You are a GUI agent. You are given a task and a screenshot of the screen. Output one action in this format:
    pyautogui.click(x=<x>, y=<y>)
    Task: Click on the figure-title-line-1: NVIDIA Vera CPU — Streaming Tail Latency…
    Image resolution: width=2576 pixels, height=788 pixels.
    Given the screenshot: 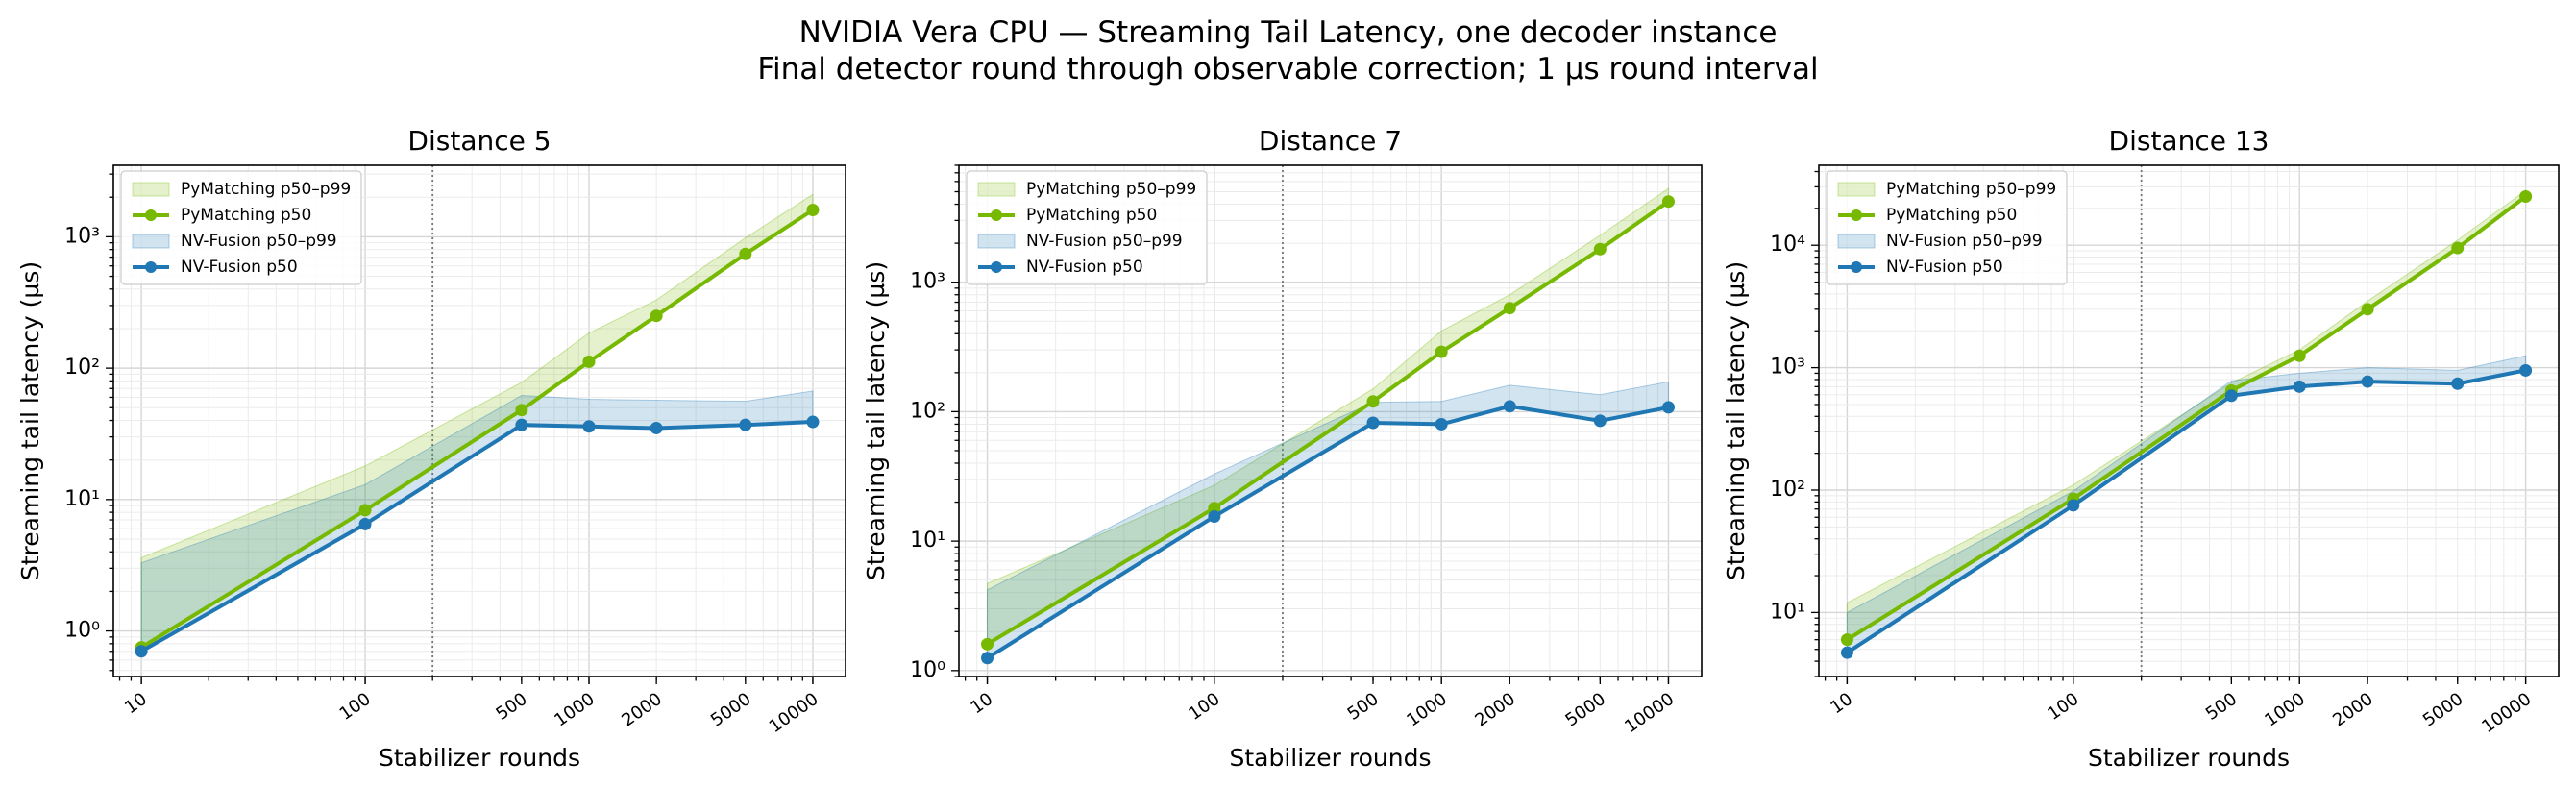 What is the action you would take?
    pyautogui.click(x=1288, y=32)
    